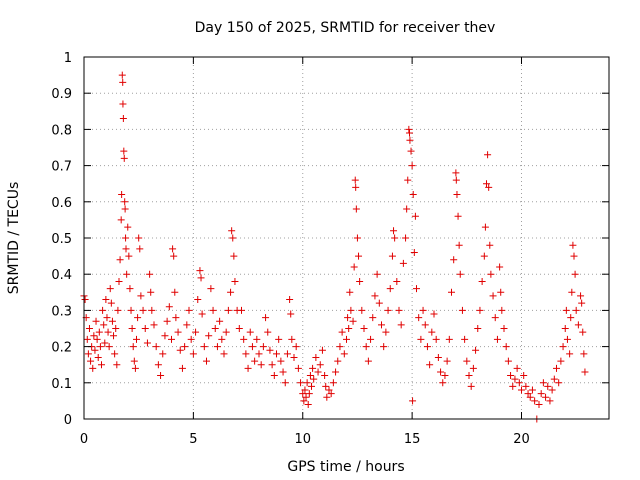  What do you see at coordinates (521, 439) in the screenshot?
I see `x-tick-label: 20` at bounding box center [521, 439].